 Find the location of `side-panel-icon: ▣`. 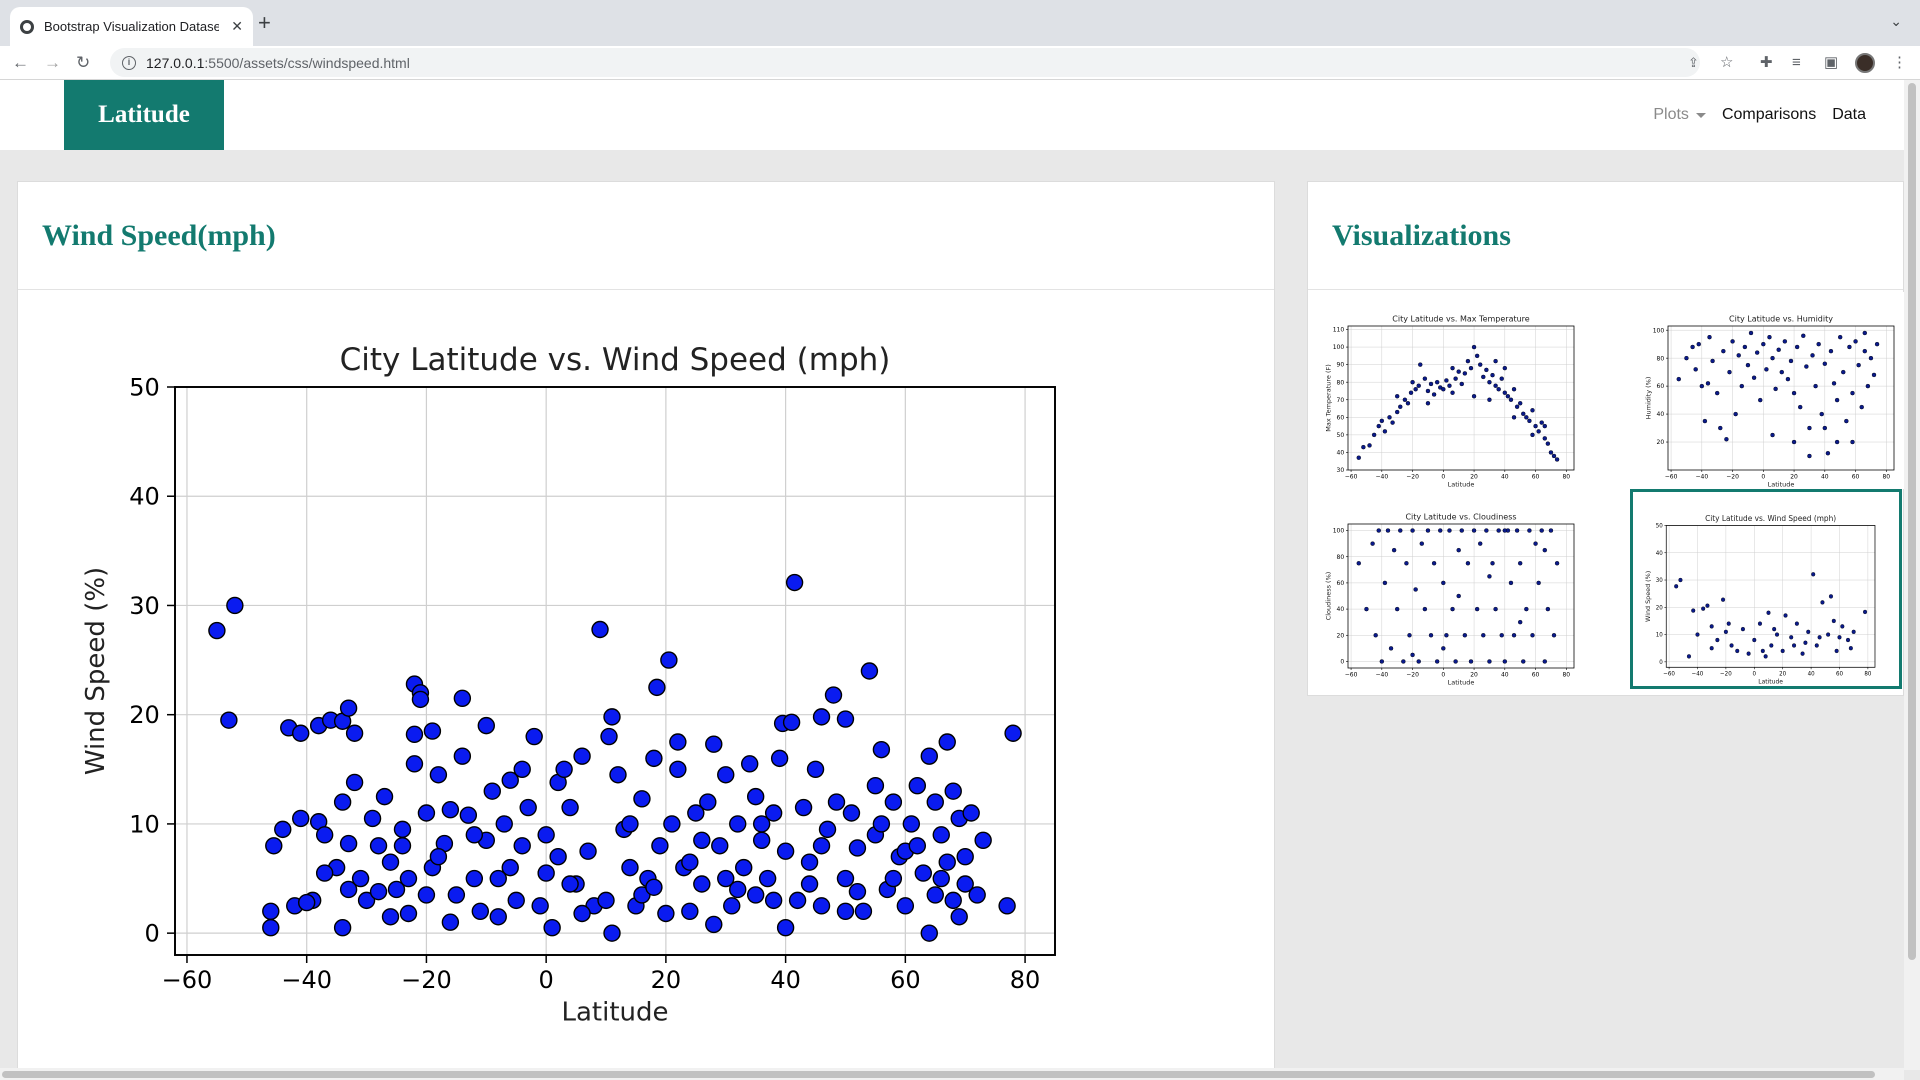

side-panel-icon: ▣ is located at coordinates (1831, 62).